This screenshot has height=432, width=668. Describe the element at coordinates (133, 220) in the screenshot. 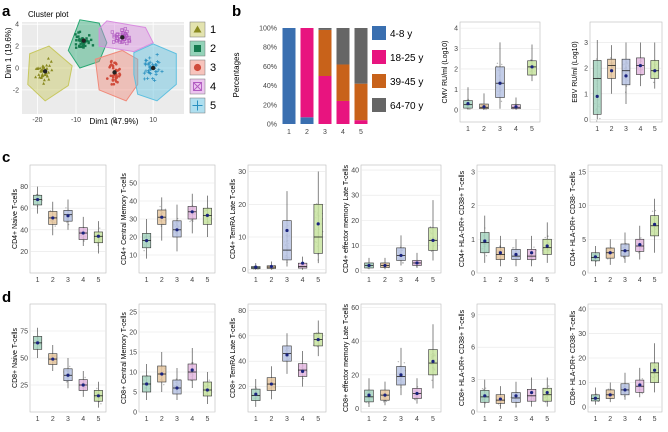

I see `box-y-tick-label: 30` at that location.